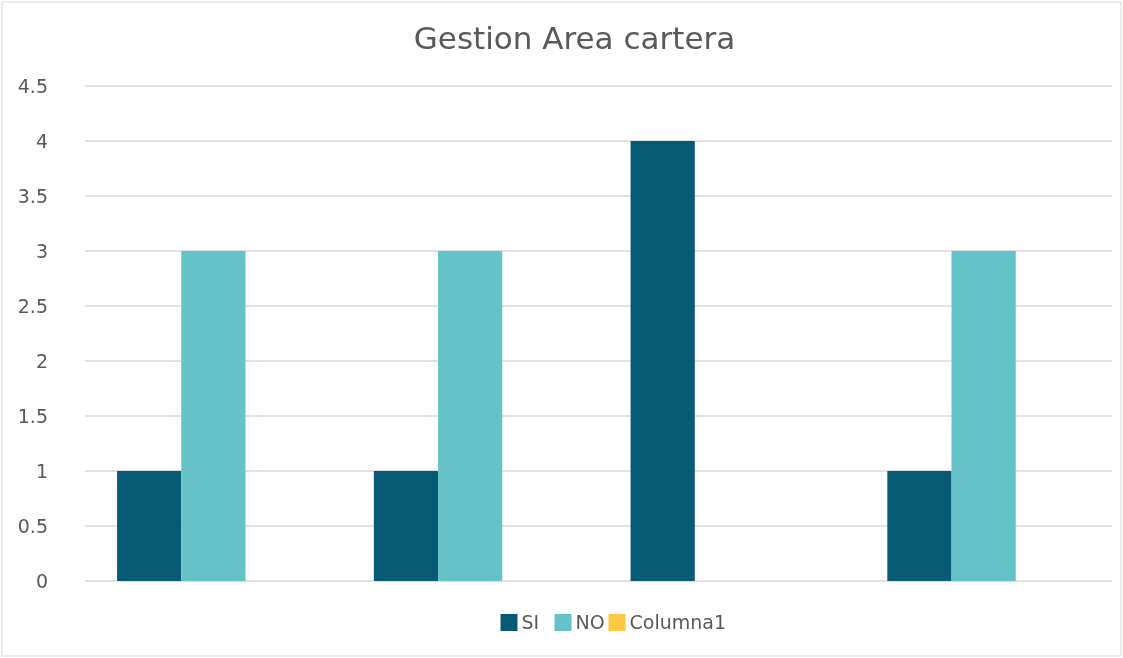 The image size is (1123, 658). What do you see at coordinates (32, 85) in the screenshot?
I see `y-tick-label: 4.5` at bounding box center [32, 85].